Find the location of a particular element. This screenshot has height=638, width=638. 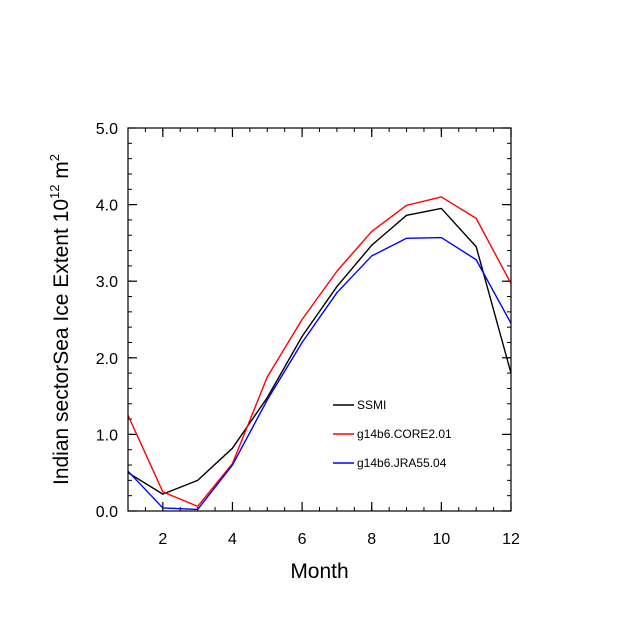

y-axis-title-unit-exponent: 2 is located at coordinates (54, 157).